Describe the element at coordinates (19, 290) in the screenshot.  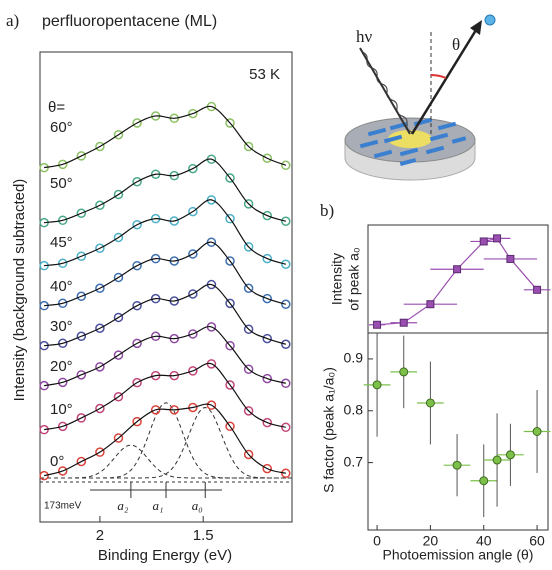
I see `y-axis-label: Intensity (background subtracted)` at that location.